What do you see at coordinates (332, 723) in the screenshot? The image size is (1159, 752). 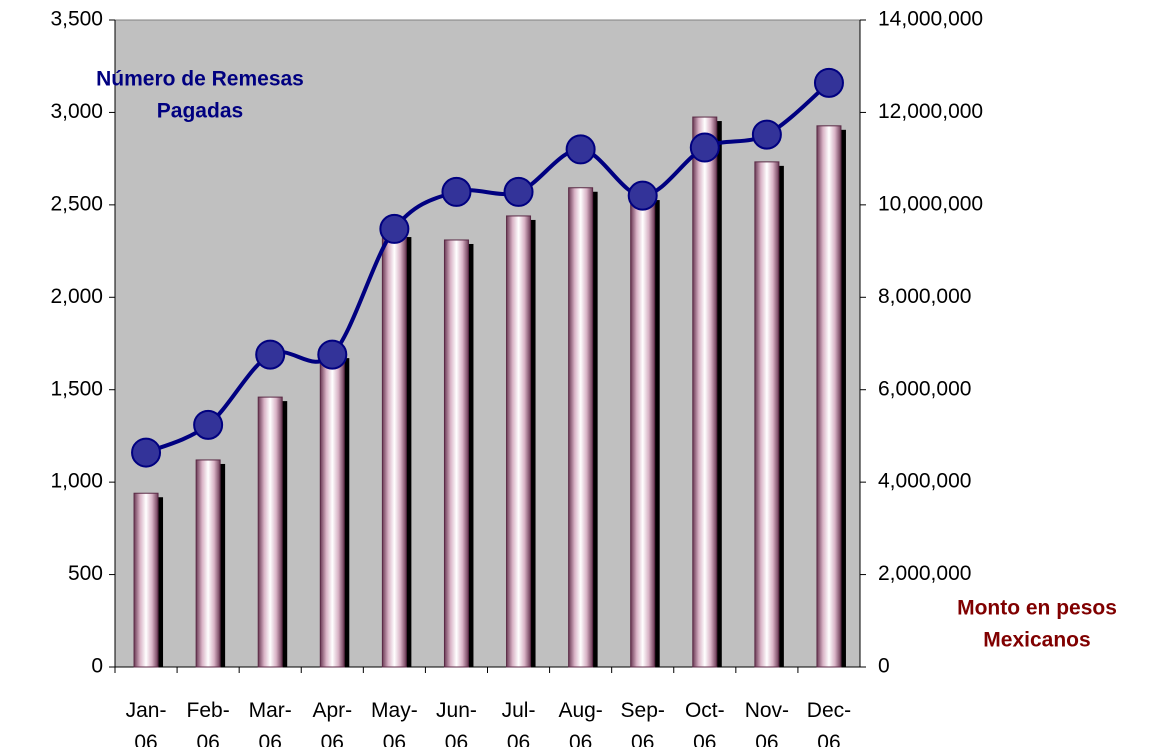 I see `x-tick-label: Apr-06` at bounding box center [332, 723].